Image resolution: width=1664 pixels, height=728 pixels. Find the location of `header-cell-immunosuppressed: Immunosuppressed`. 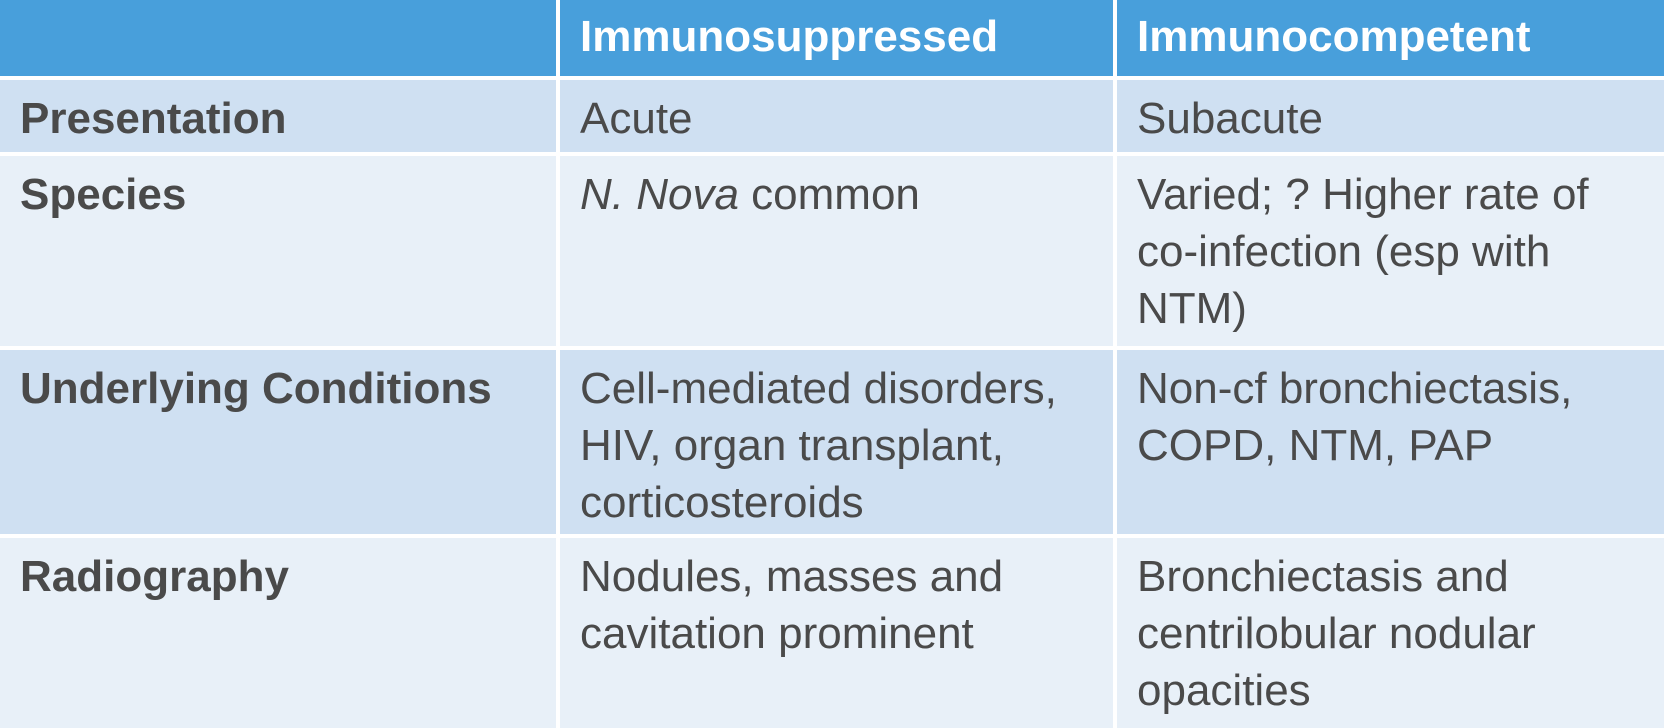

header-cell-immunosuppressed: Immunosuppressed is located at coordinates (836, 38).